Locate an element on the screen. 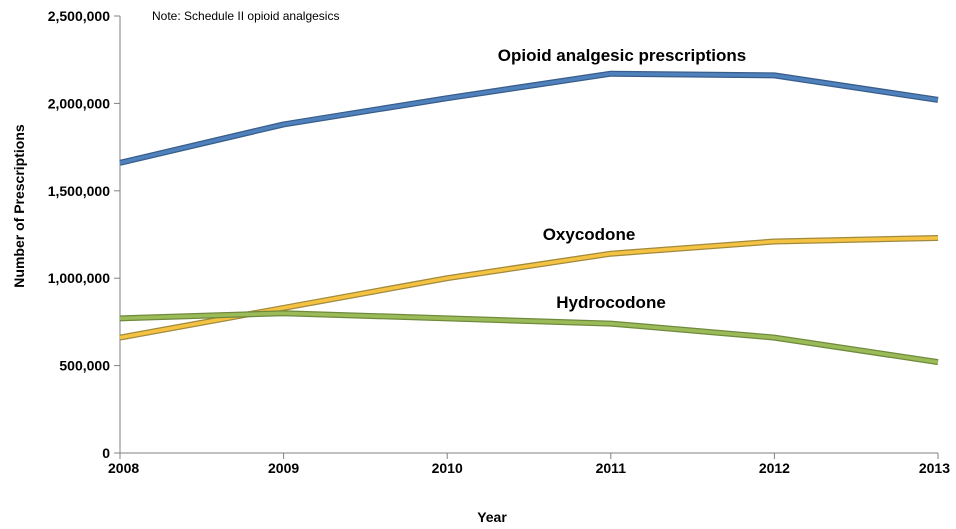 The width and height of the screenshot is (956, 529). y-tick-label: 1,500,000 is located at coordinates (79, 191).